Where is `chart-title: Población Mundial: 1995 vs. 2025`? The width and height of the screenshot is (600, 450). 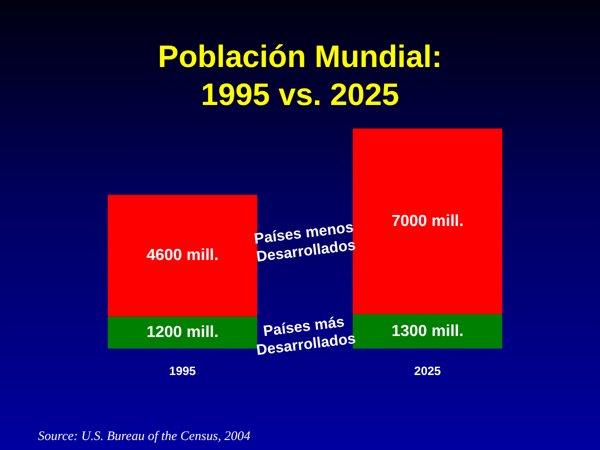 chart-title: Población Mundial: 1995 vs. 2025 is located at coordinates (300, 76).